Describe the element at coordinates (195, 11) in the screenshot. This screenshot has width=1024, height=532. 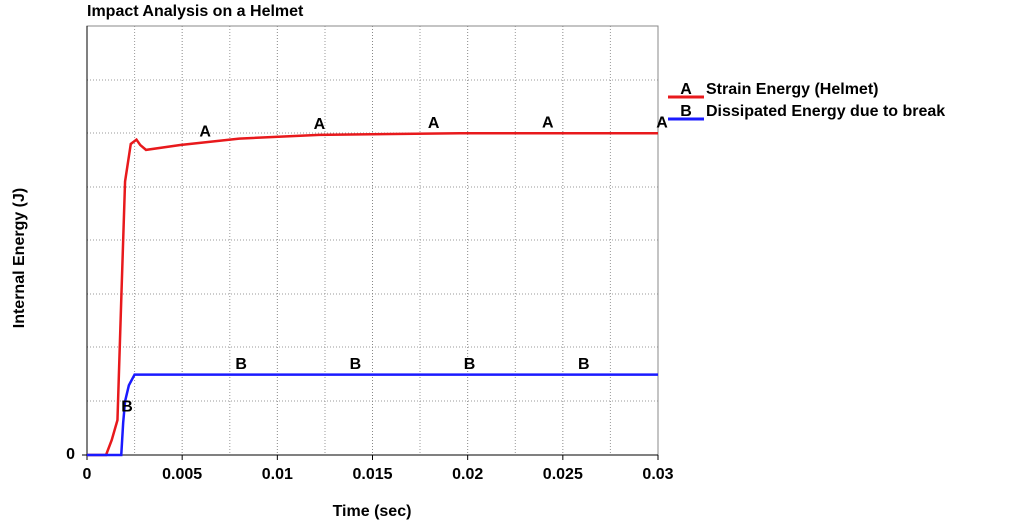
I see `chart-title: Impact Analysis on a Helmet` at that location.